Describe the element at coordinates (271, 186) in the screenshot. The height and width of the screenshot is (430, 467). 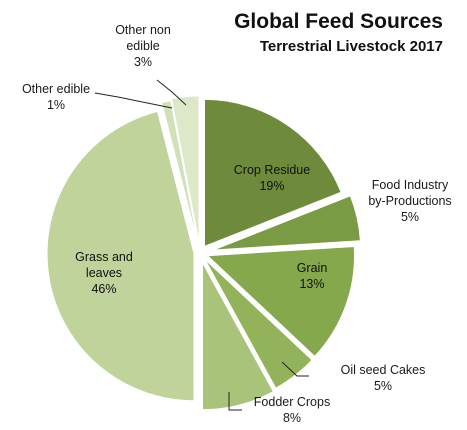
I see `slice-value: 19%` at that location.